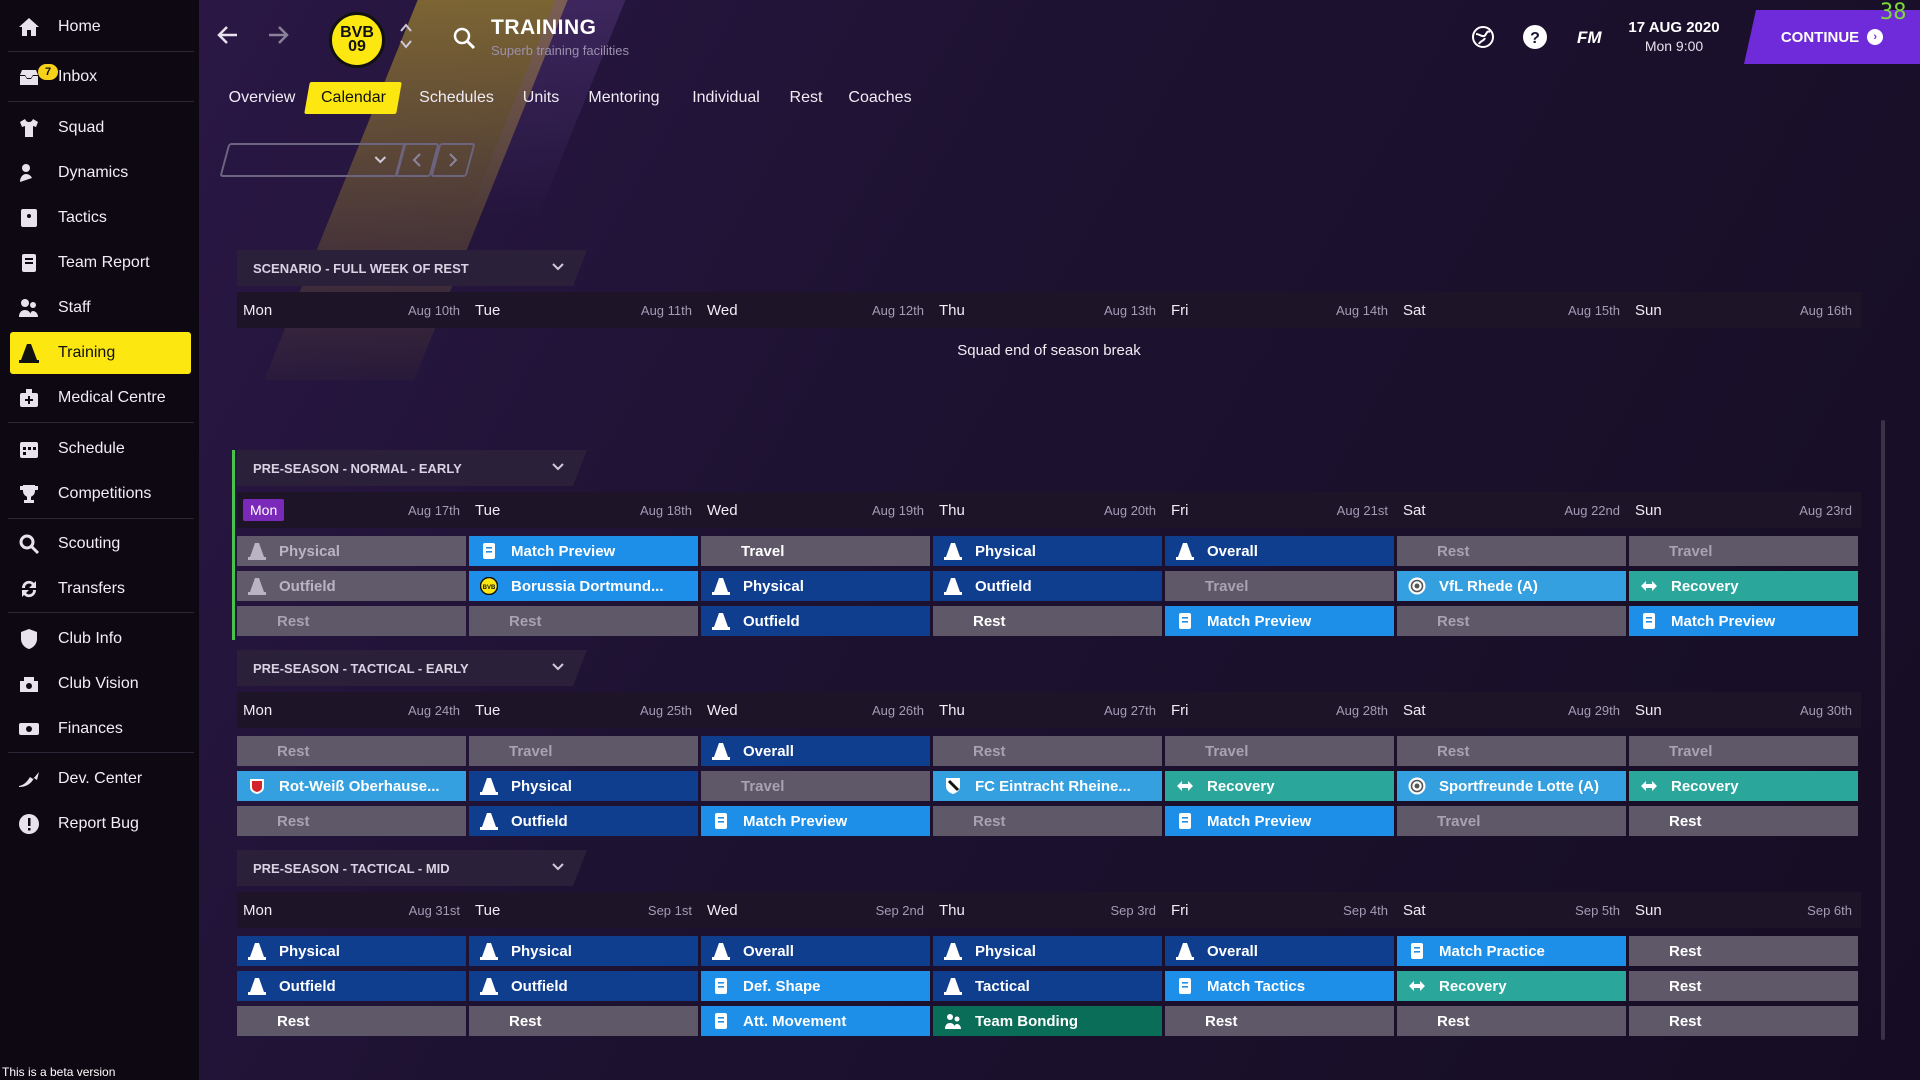 This screenshot has width=1920, height=1080. I want to click on back-arrow-icon, so click(230, 37).